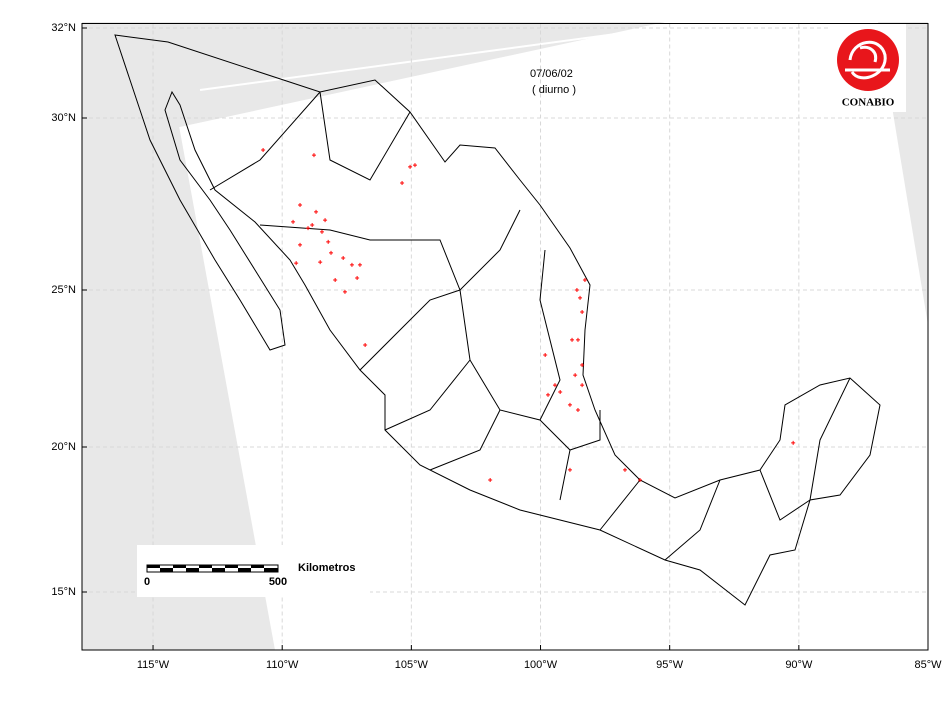  Describe the element at coordinates (799, 665) in the screenshot. I see `x-tick-label: 90°W` at that location.